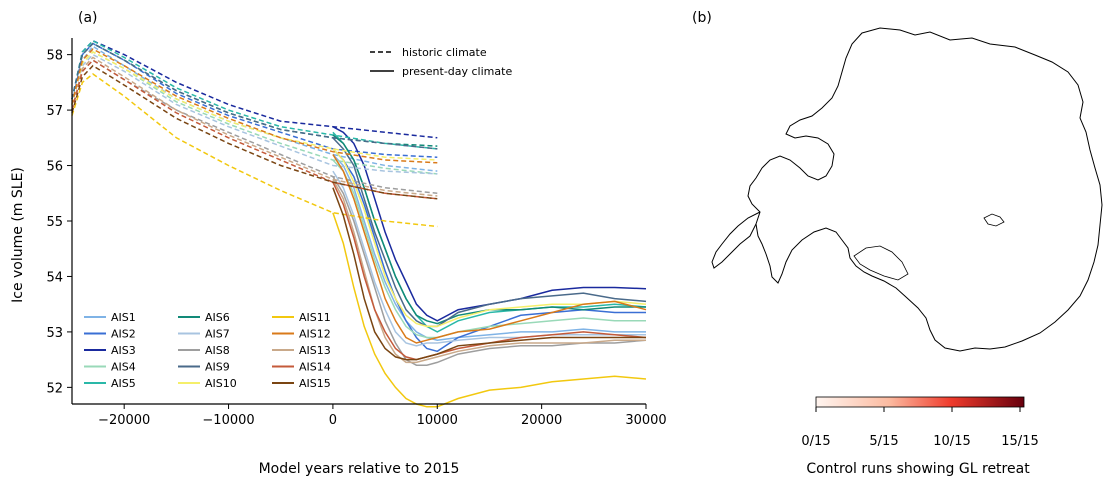 The width and height of the screenshot is (1105, 479). What do you see at coordinates (54, 111) in the screenshot?
I see `y-tick-label: 57` at bounding box center [54, 111].